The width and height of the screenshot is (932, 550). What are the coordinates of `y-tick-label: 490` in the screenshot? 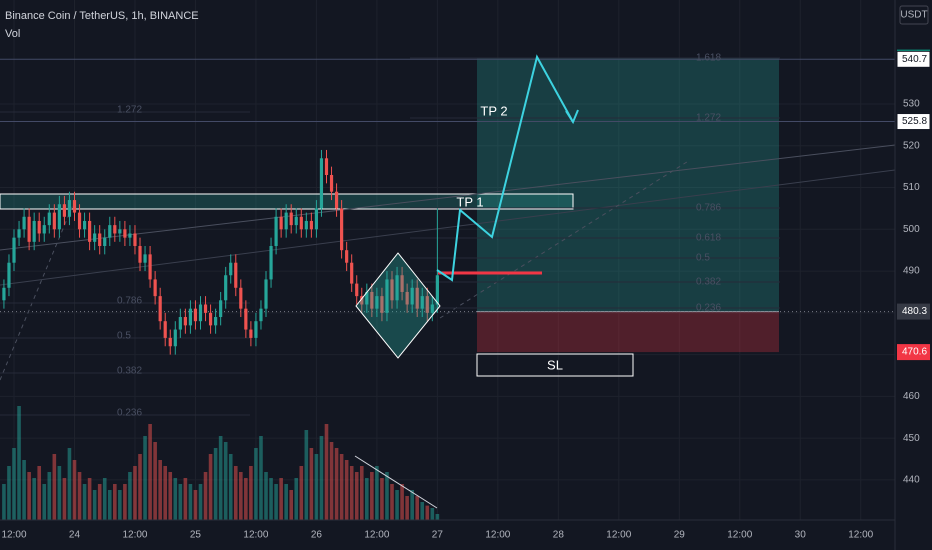 It's located at (911, 271).